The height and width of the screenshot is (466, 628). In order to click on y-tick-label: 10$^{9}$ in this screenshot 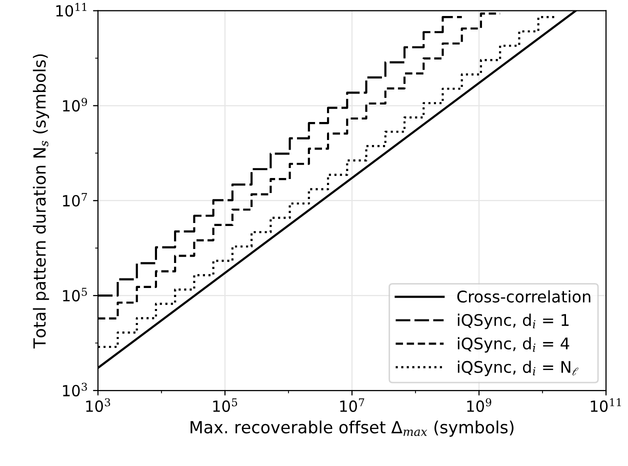, I will do `click(75, 105)`.